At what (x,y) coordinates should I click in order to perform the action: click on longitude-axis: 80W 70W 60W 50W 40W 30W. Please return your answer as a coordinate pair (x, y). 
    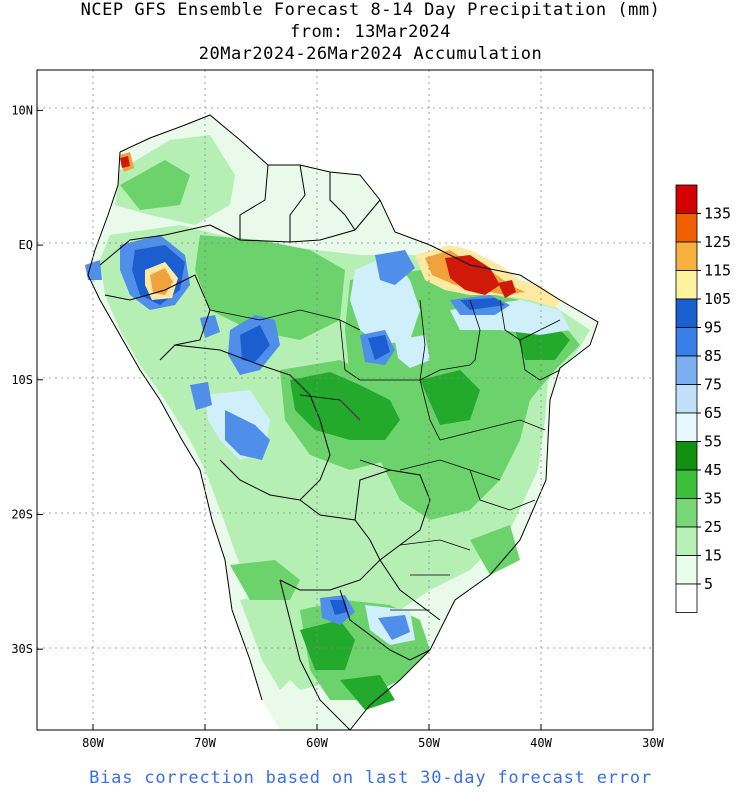
    Looking at the image, I should click on (373, 737).